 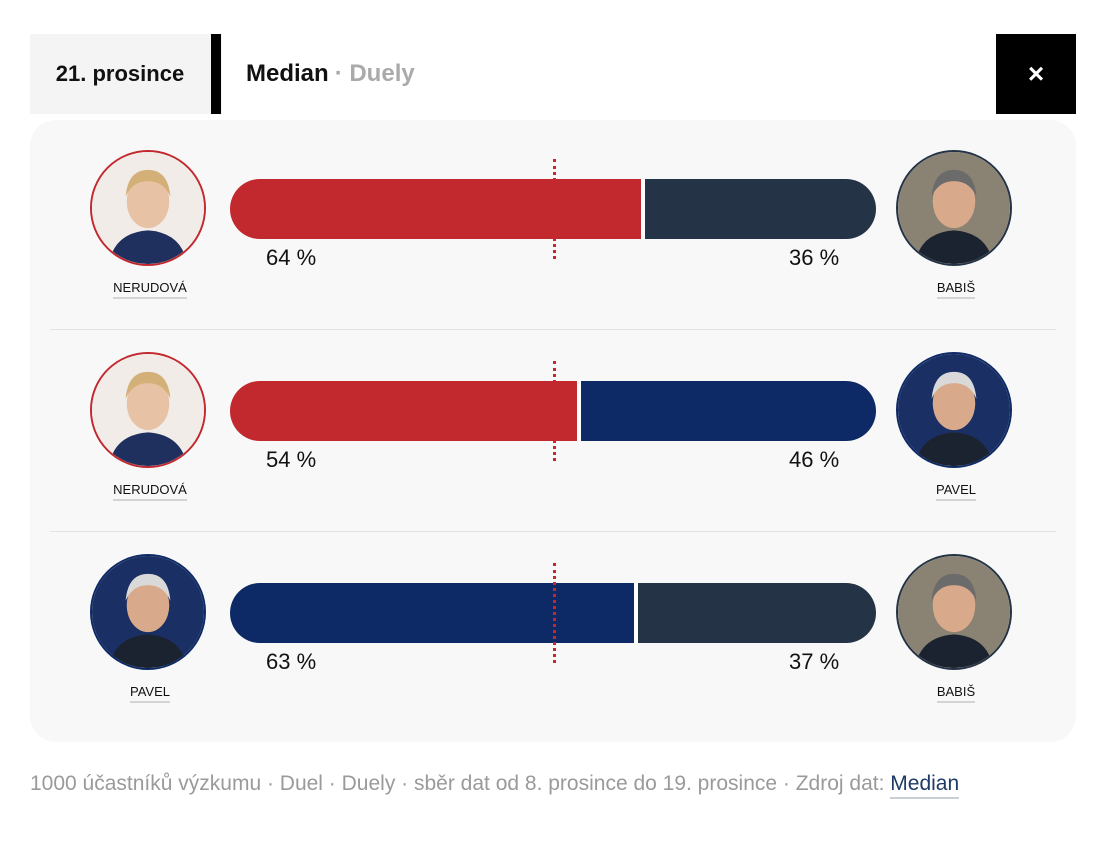 I want to click on right-name-text: PAVEL, so click(x=956, y=491).